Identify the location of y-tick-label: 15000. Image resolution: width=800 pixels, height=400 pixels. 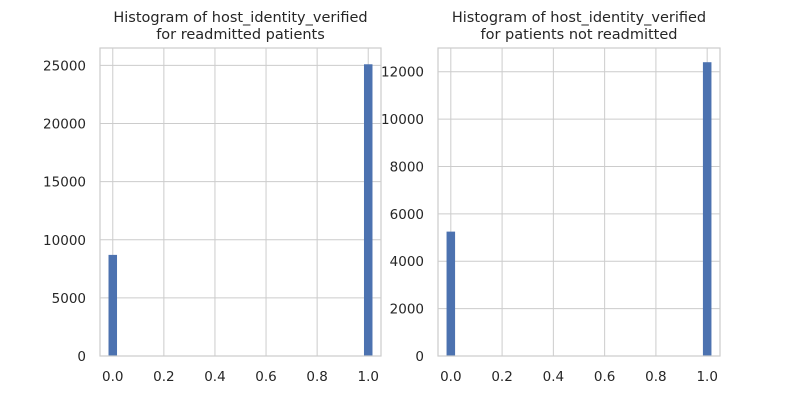
(64, 183).